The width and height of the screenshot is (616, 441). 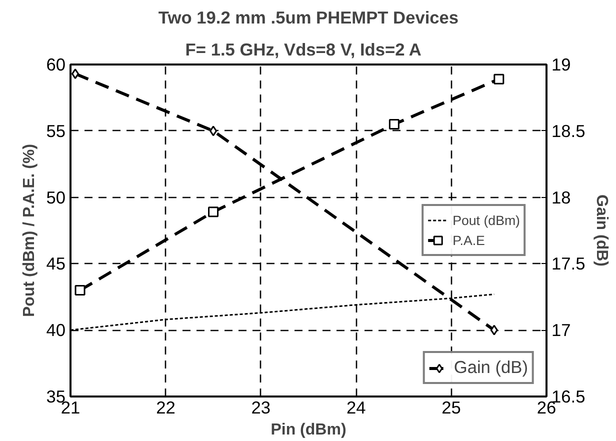 What do you see at coordinates (468, 240) in the screenshot?
I see `legend-label: P.A.E` at bounding box center [468, 240].